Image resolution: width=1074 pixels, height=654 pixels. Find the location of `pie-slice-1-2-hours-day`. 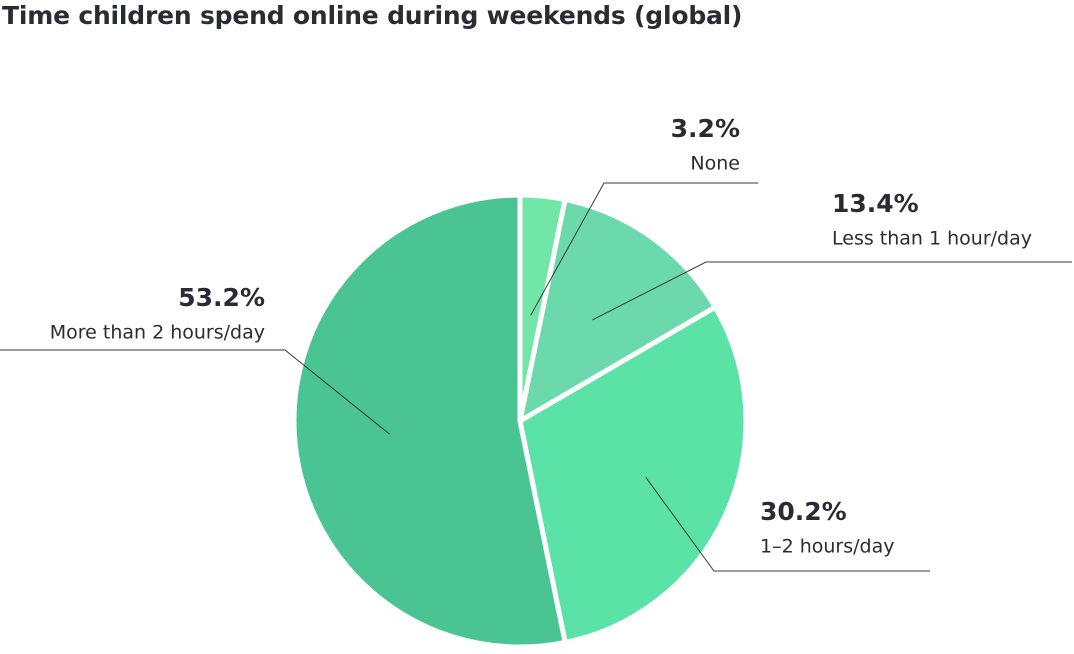

pie-slice-1-2-hours-day is located at coordinates (633, 474).